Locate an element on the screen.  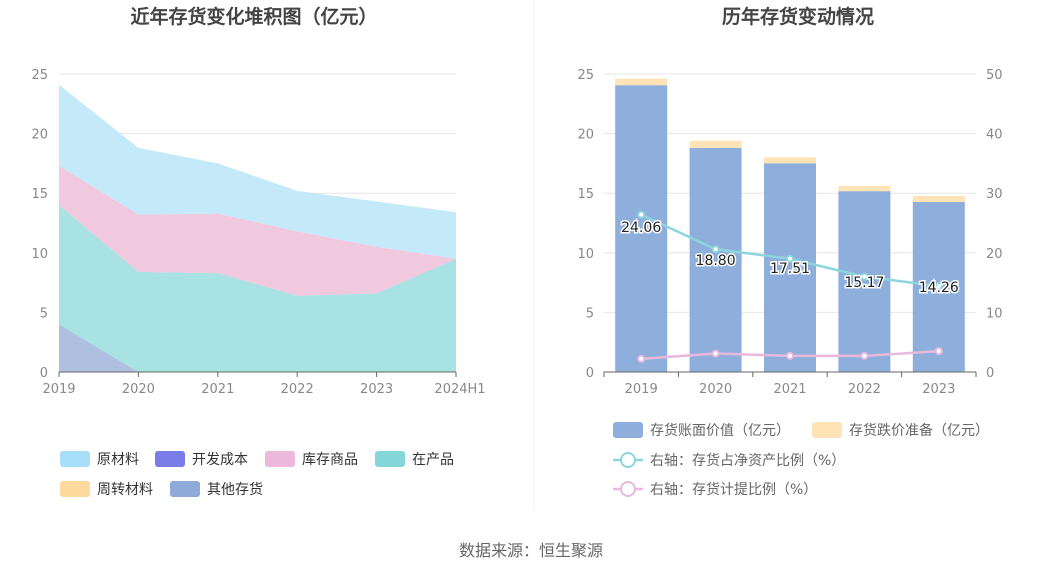
legend-item-开发成本: 开发成本 is located at coordinates (201, 459).